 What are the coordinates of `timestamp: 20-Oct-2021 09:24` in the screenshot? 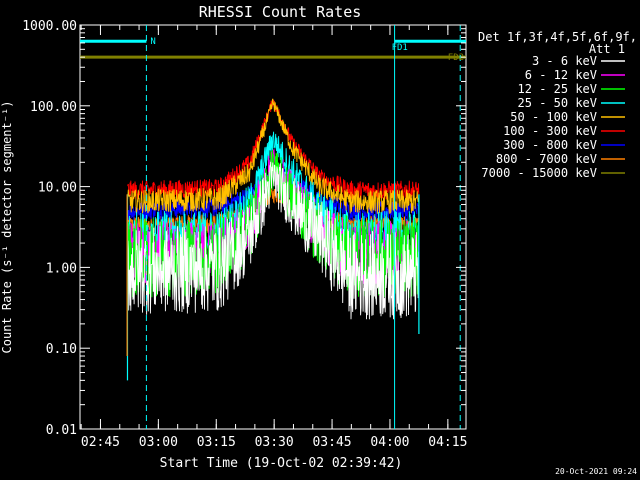 It's located at (596, 471).